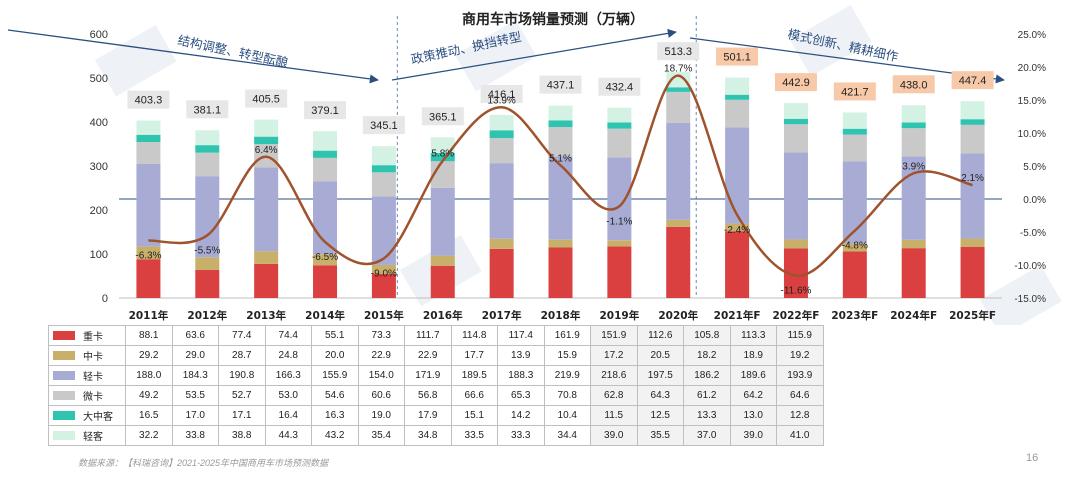 This screenshot has height=486, width=1080. Describe the element at coordinates (707, 395) in the screenshot. I see `table-cell: 61.2` at that location.